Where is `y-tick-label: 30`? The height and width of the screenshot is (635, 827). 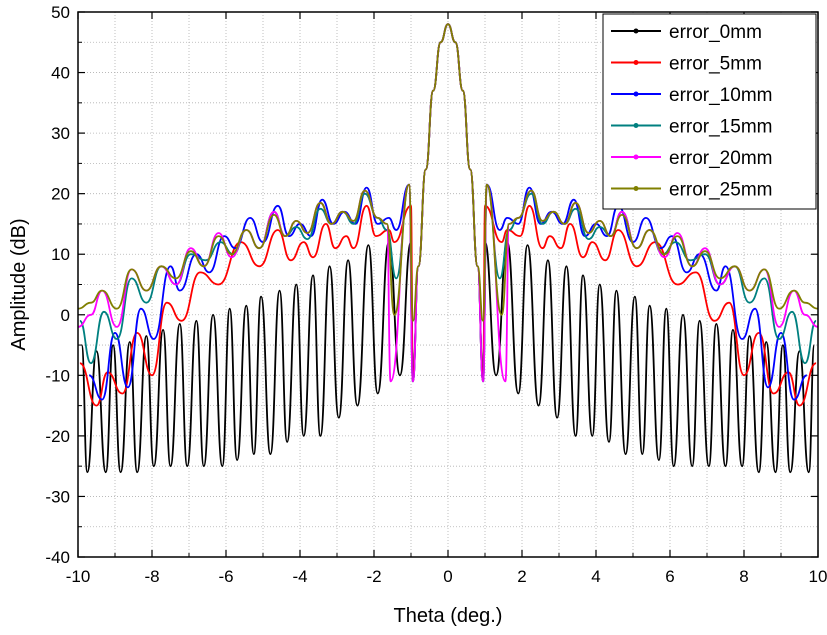
y-tick-label: 30 is located at coordinates (60, 133).